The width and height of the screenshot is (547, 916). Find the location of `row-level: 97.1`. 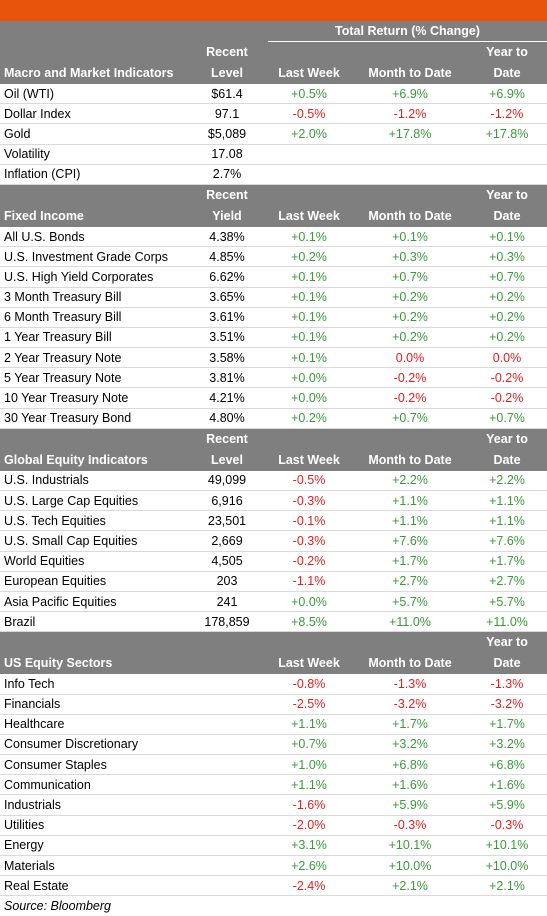

row-level: 97.1 is located at coordinates (227, 113).